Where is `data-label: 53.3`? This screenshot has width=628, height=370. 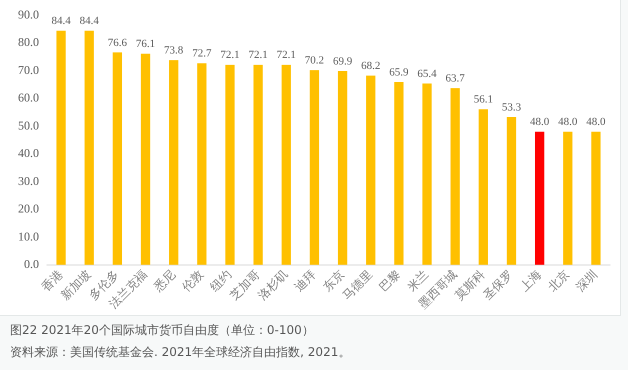 data-label: 53.3 is located at coordinates (512, 107).